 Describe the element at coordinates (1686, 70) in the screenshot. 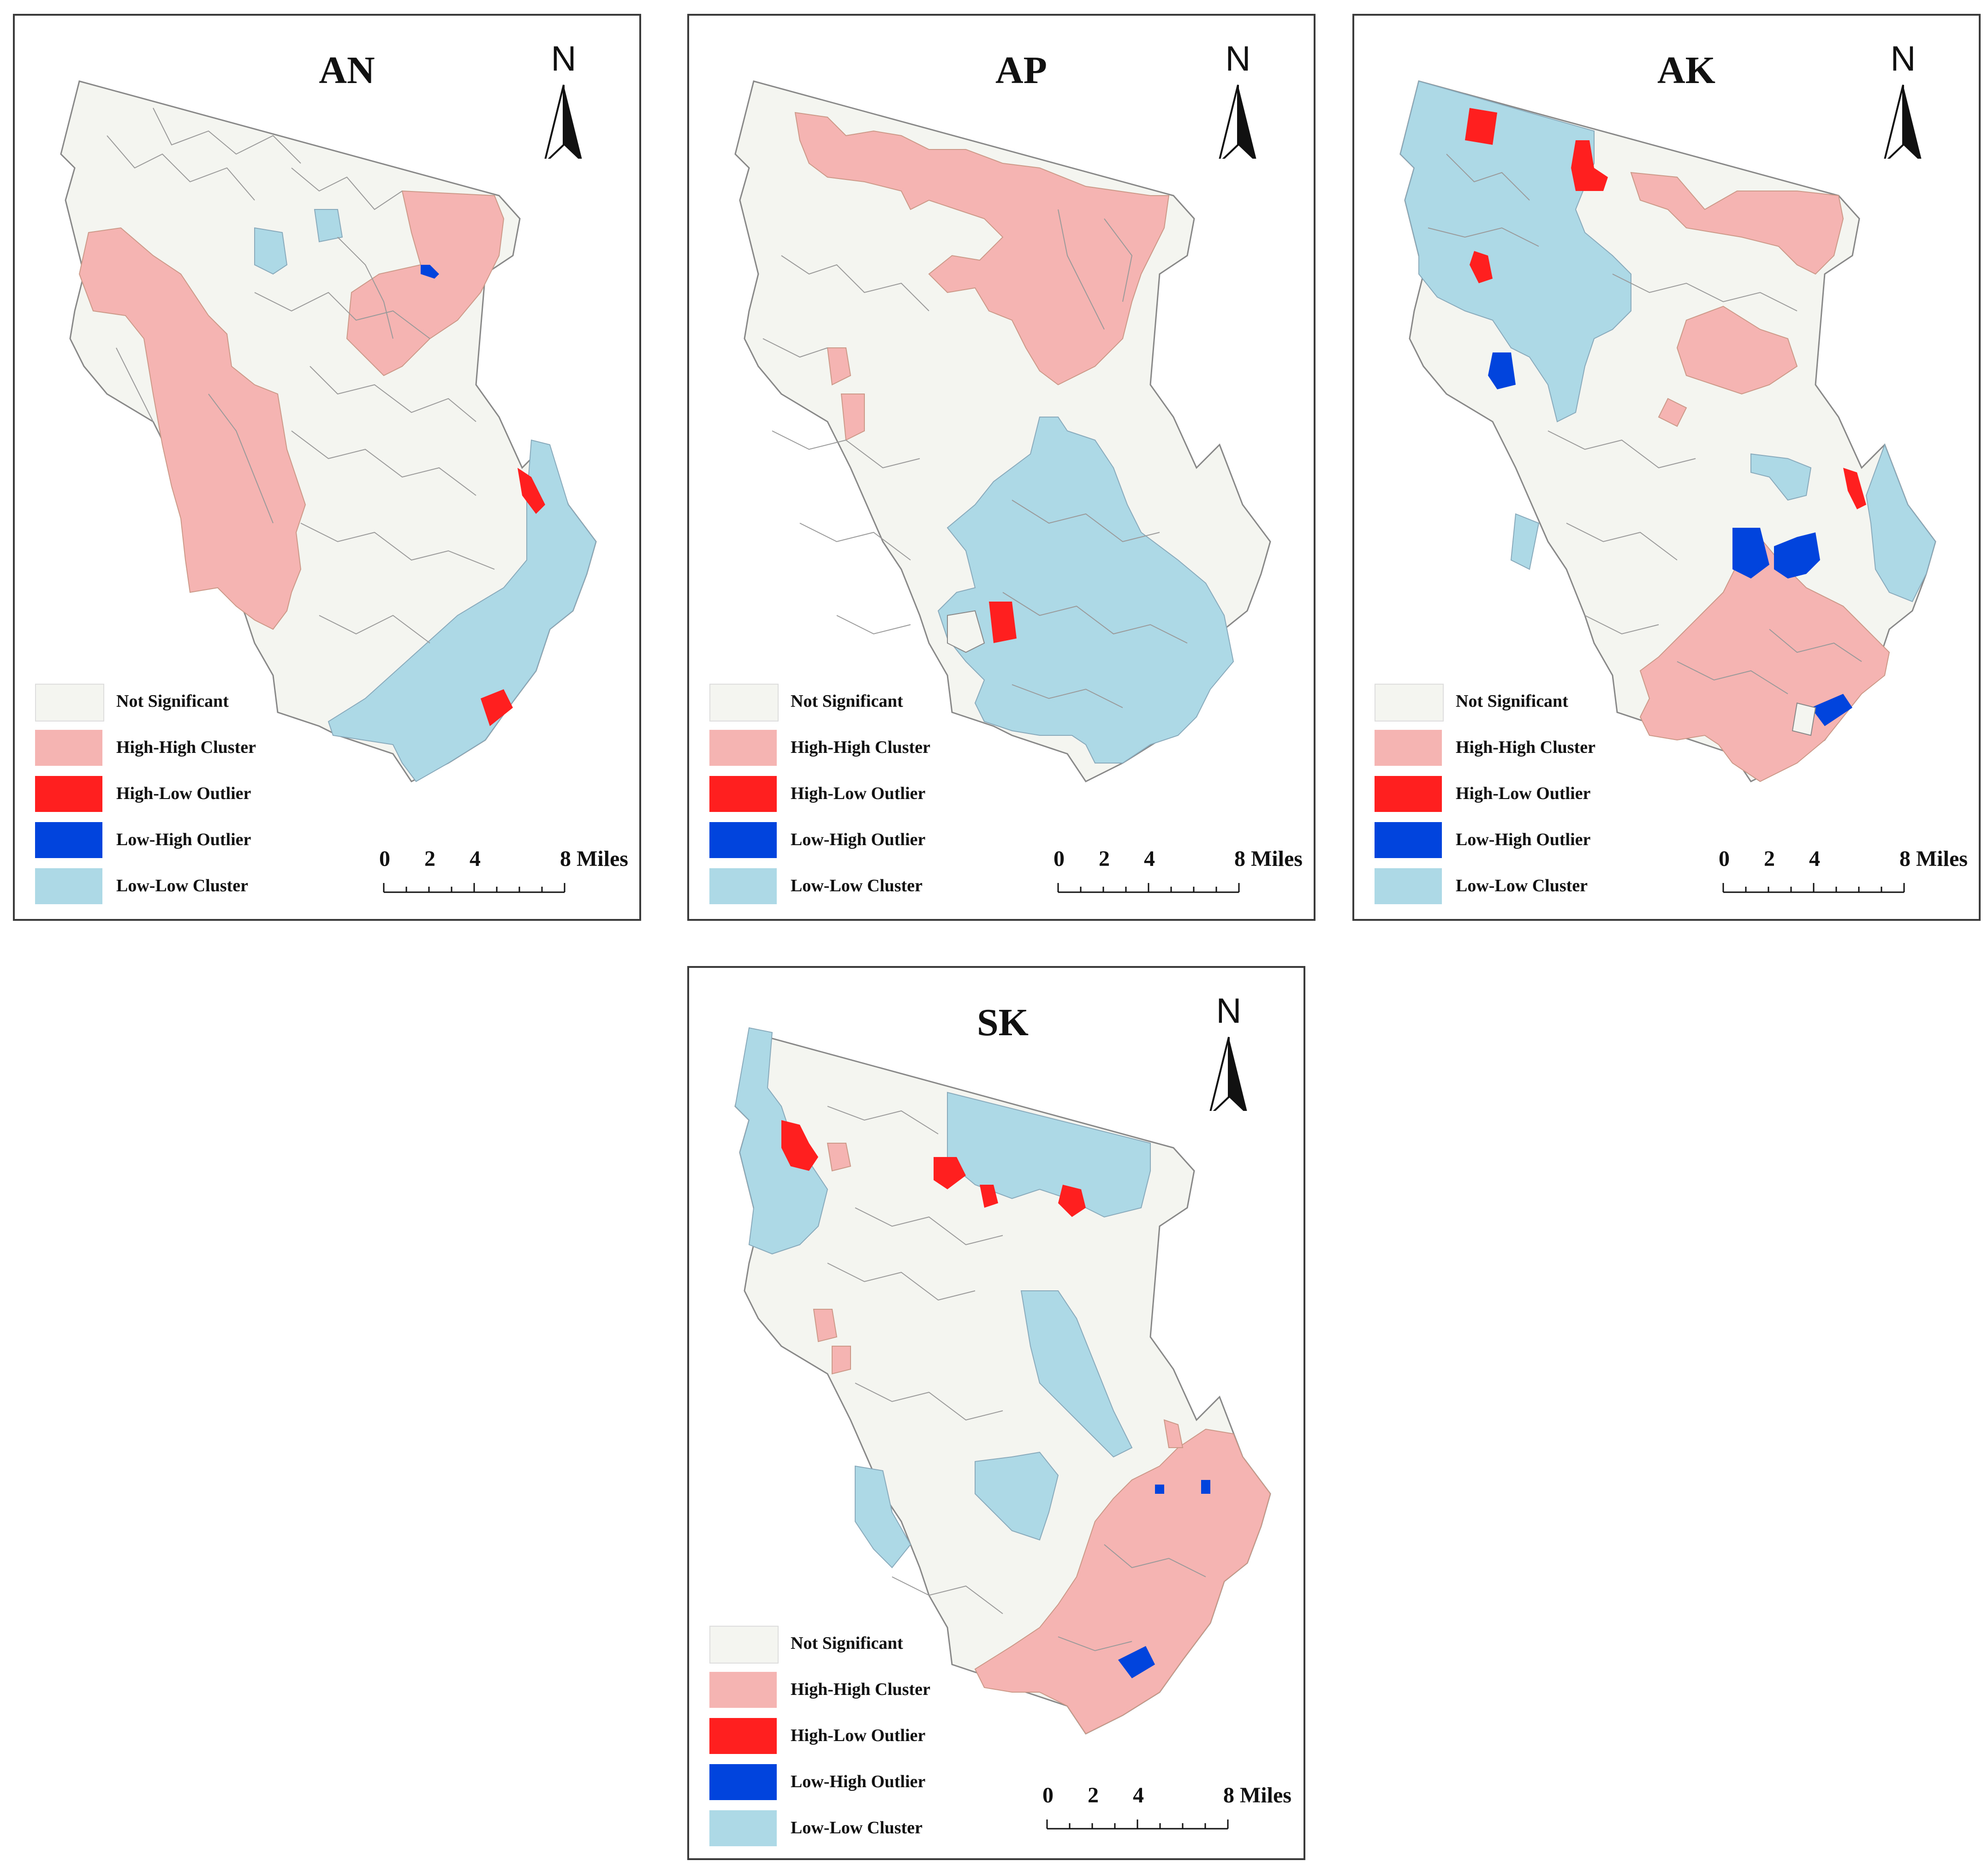

I see `panel-title: AK` at that location.